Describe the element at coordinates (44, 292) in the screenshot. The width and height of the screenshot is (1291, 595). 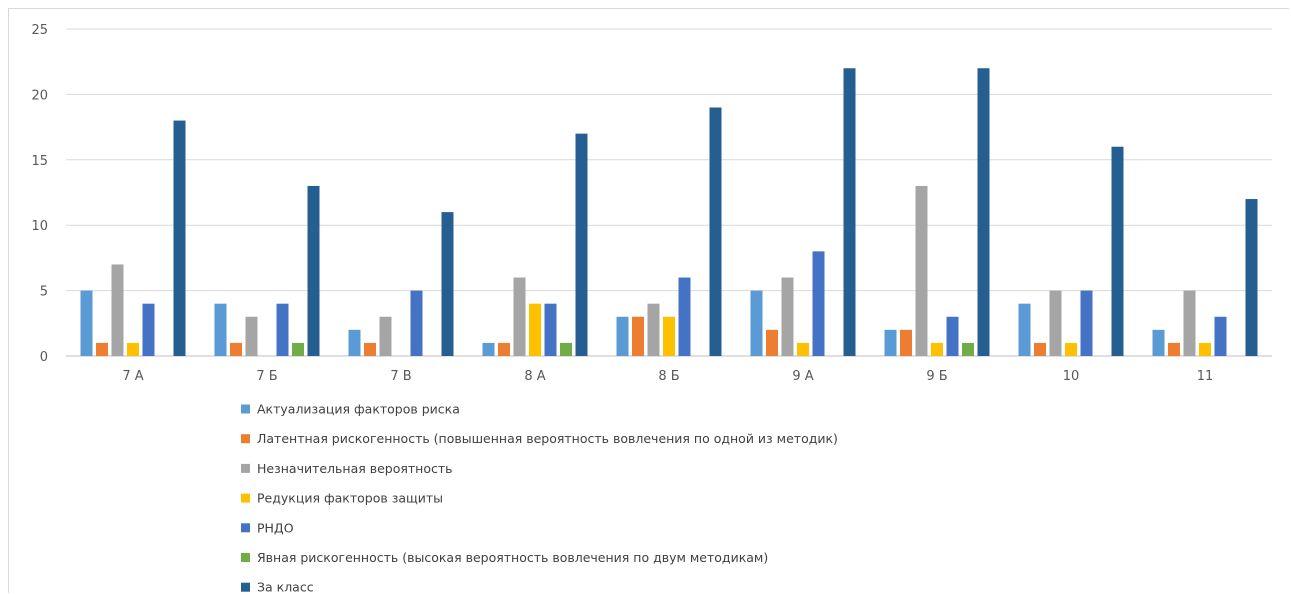
I see `y-tick-label: 5` at that location.